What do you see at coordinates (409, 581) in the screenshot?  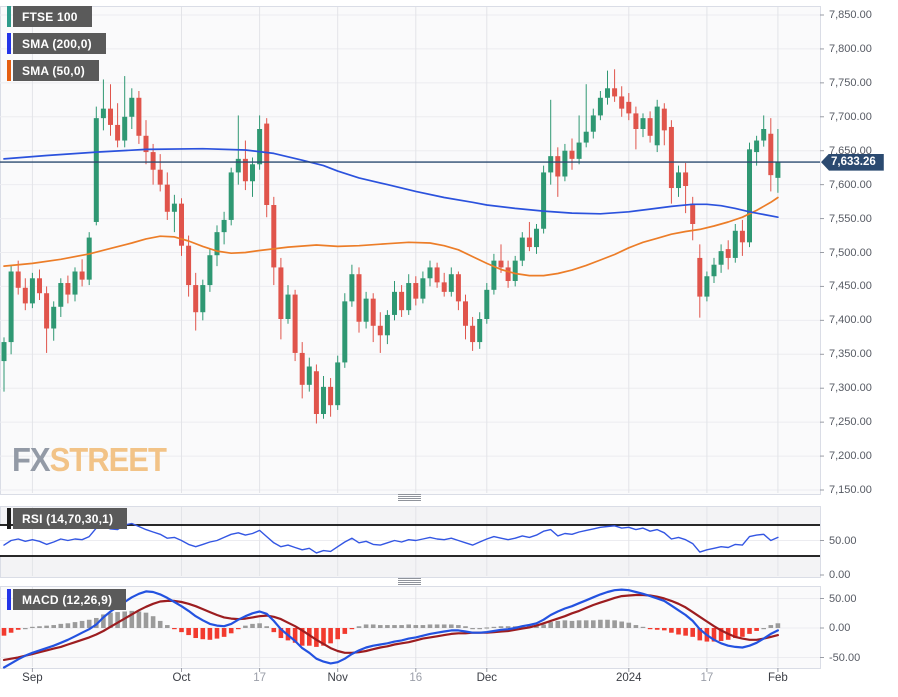 I see `panel-resize-grip-bottom` at bounding box center [409, 581].